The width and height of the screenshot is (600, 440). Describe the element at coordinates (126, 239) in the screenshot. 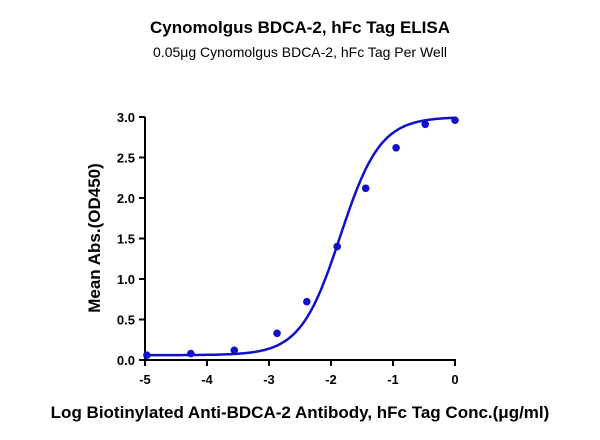

I see `y-tick-label: 1.5` at that location.